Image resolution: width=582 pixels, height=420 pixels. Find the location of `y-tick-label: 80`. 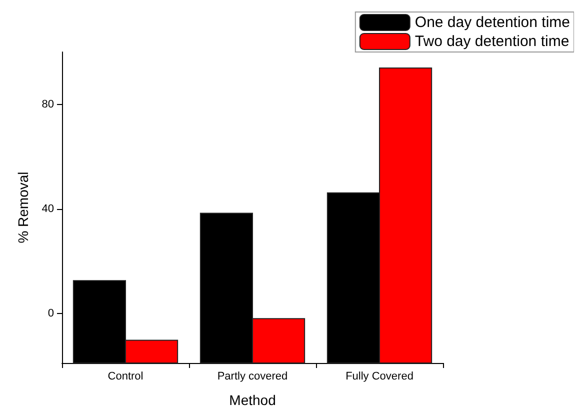

y-tick-label: 80 is located at coordinates (48, 104).